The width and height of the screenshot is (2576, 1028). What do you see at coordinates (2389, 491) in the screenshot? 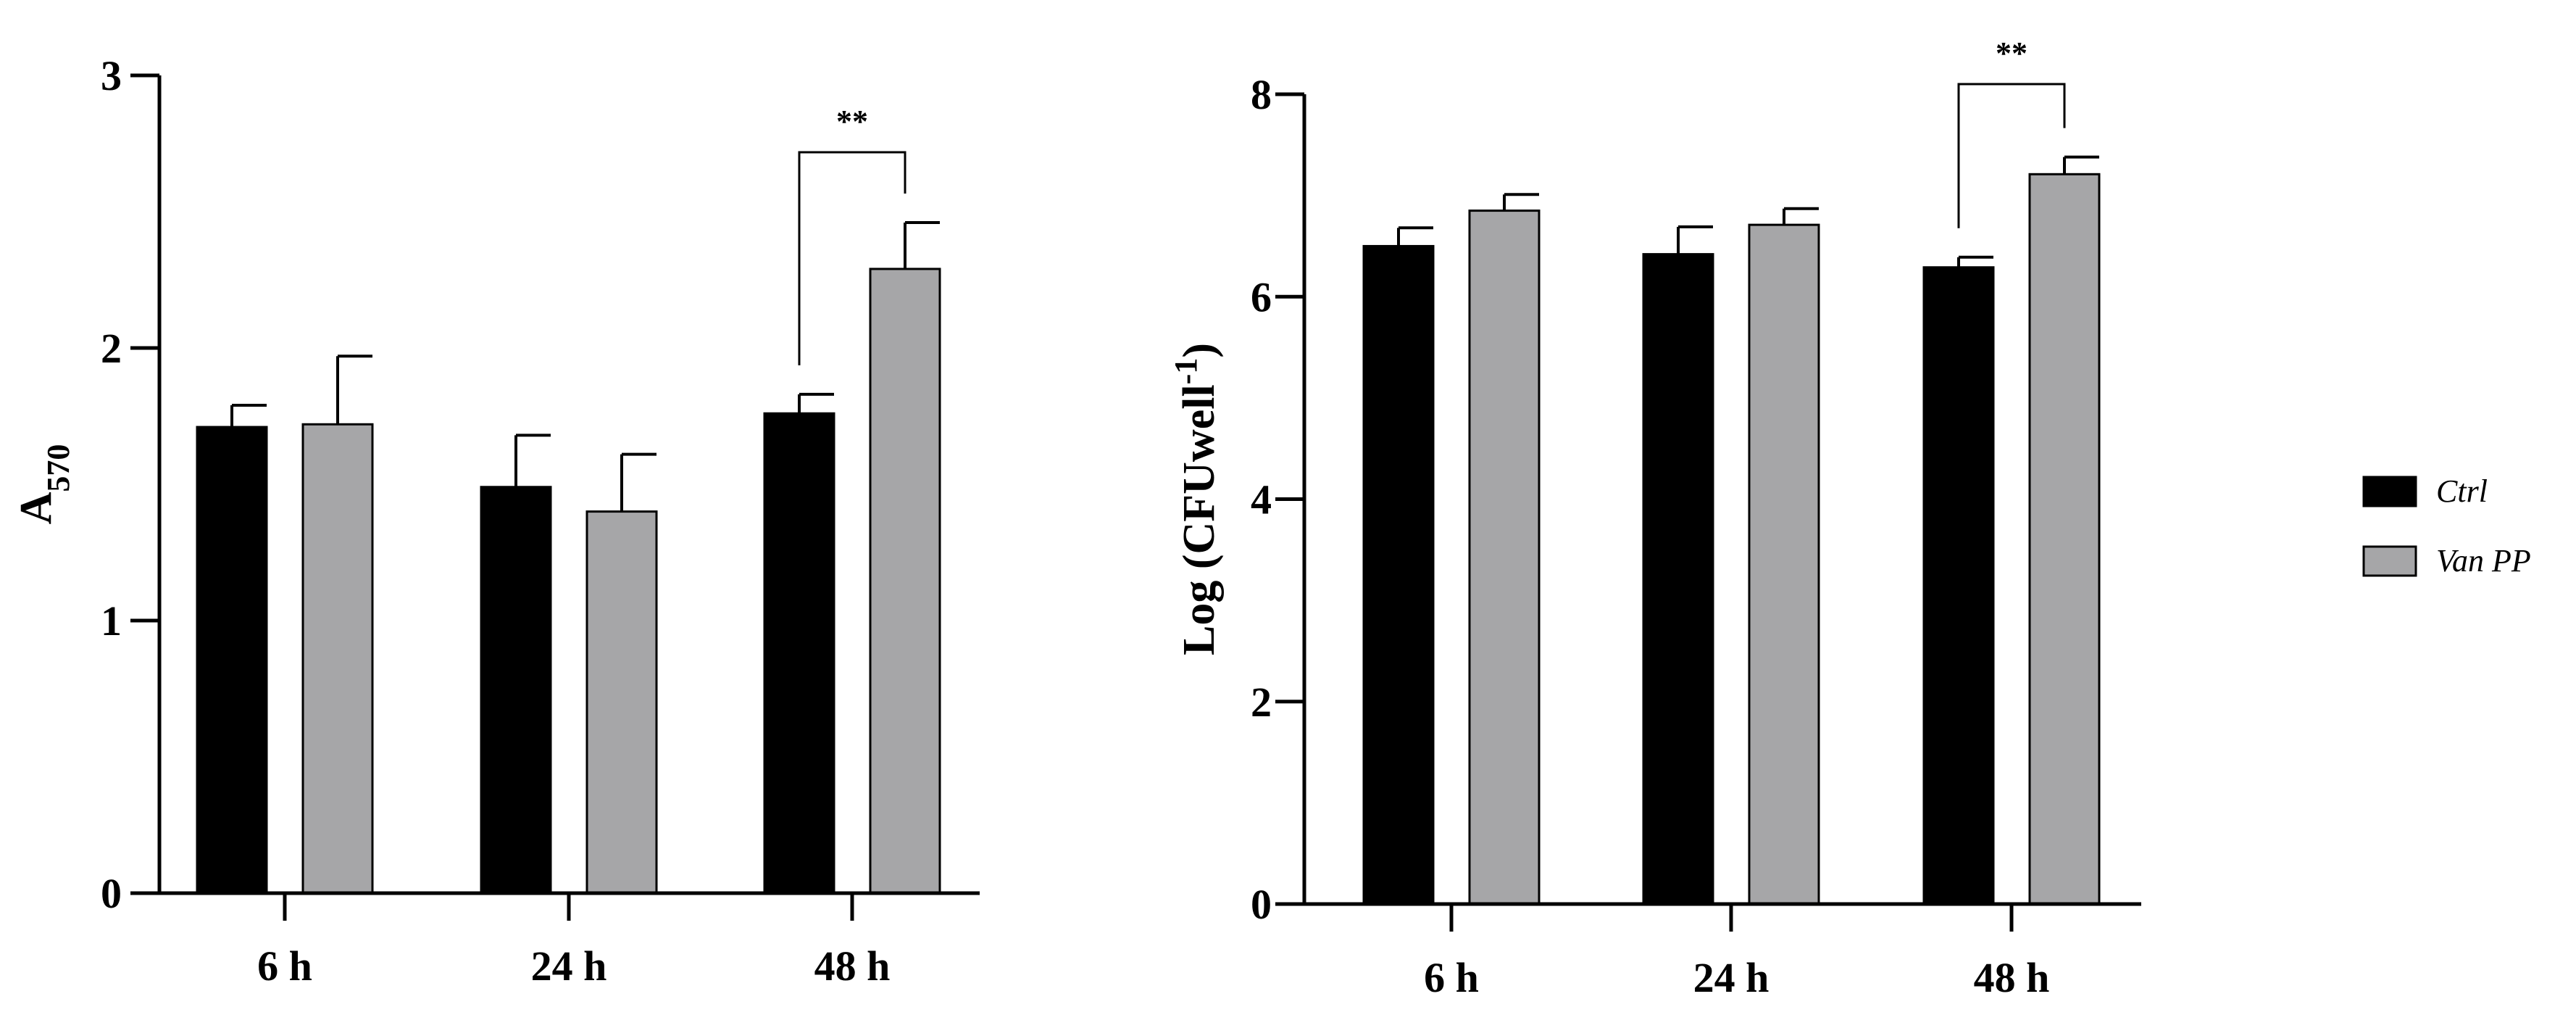
I see `legend-swatch-ctrl` at bounding box center [2389, 491].